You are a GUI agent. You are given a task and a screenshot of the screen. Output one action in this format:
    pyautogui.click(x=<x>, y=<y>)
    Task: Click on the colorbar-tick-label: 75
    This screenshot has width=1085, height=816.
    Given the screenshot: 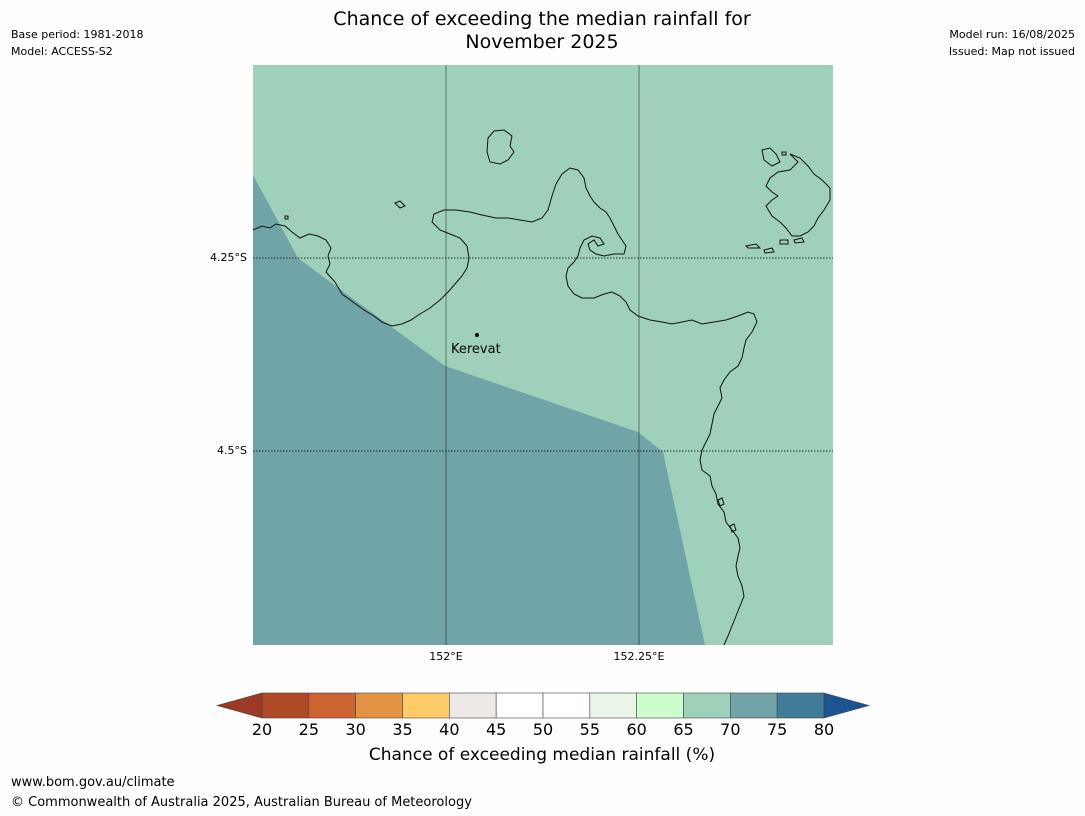 What is the action you would take?
    pyautogui.click(x=777, y=729)
    